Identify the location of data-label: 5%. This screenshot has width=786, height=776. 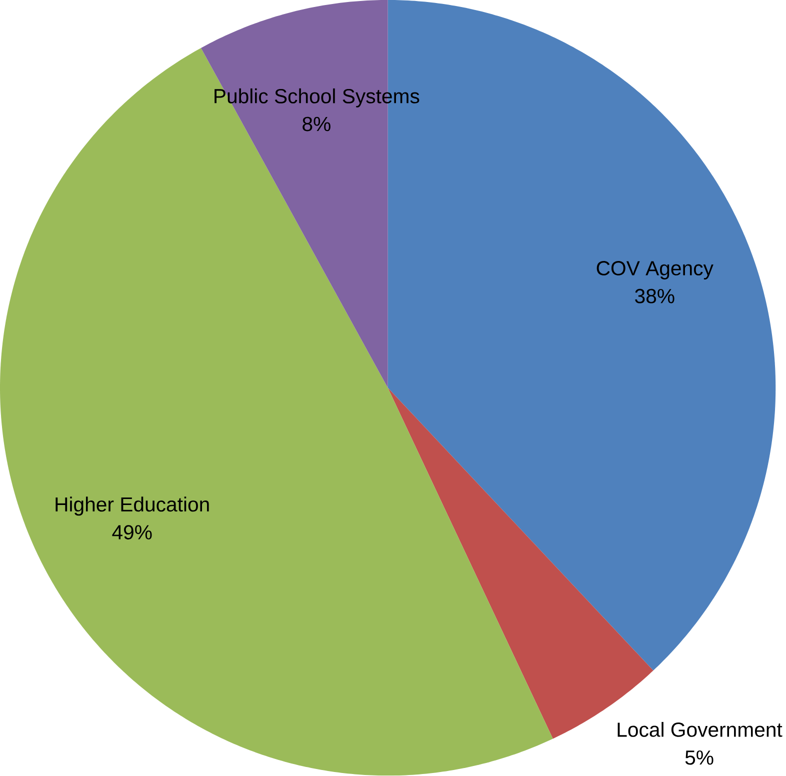
(699, 757).